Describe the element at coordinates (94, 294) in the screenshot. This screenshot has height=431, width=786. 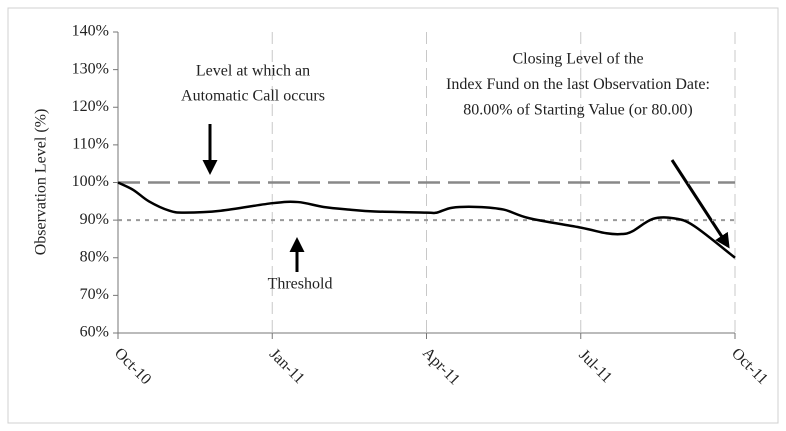
I see `y-tick-label: 70%` at that location.